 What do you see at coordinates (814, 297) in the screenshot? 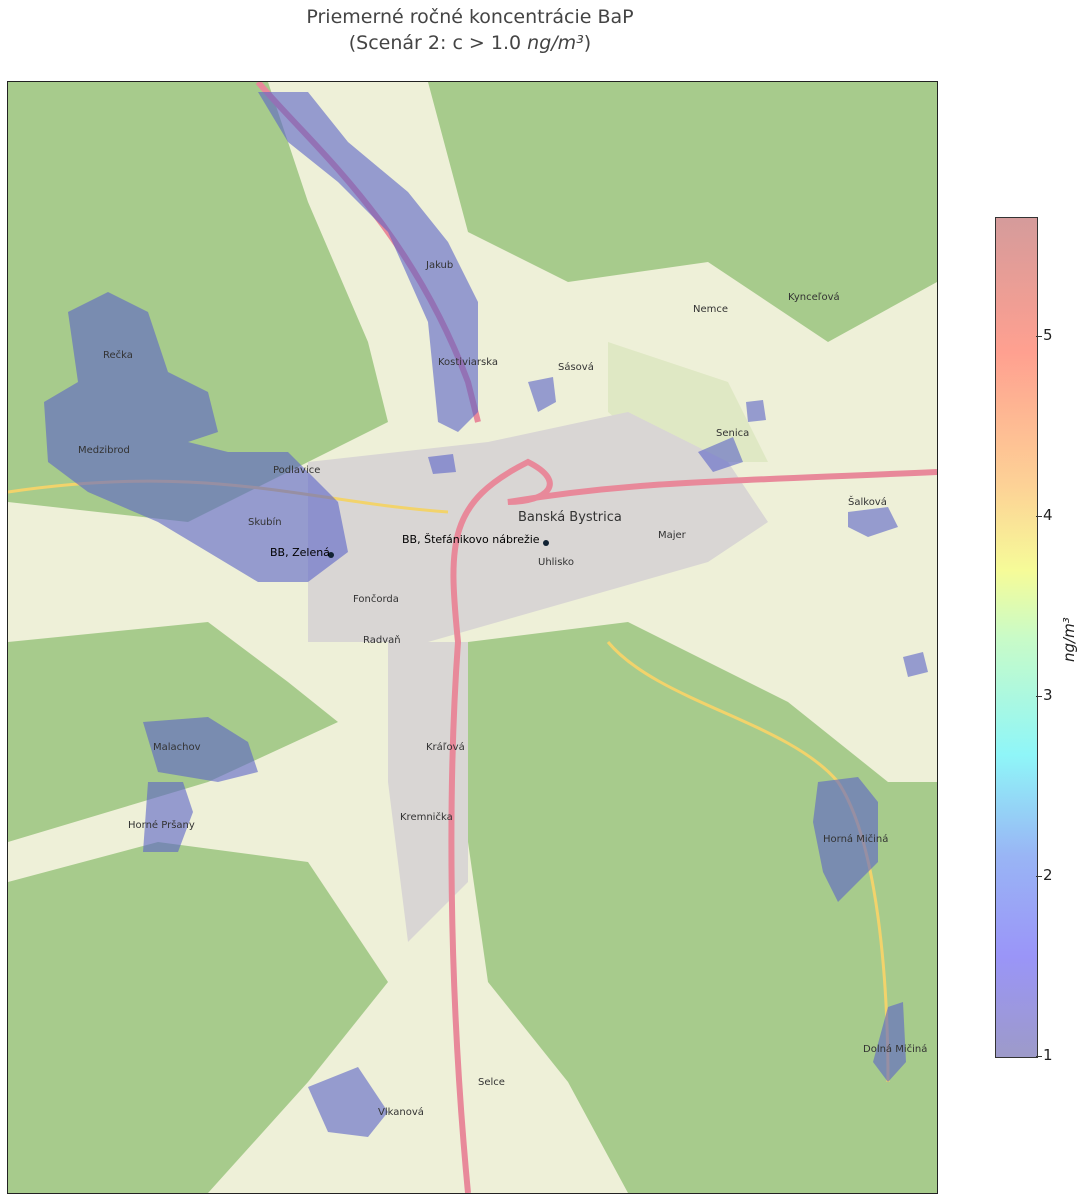
I see `place-label: Kynceľová` at bounding box center [814, 297].